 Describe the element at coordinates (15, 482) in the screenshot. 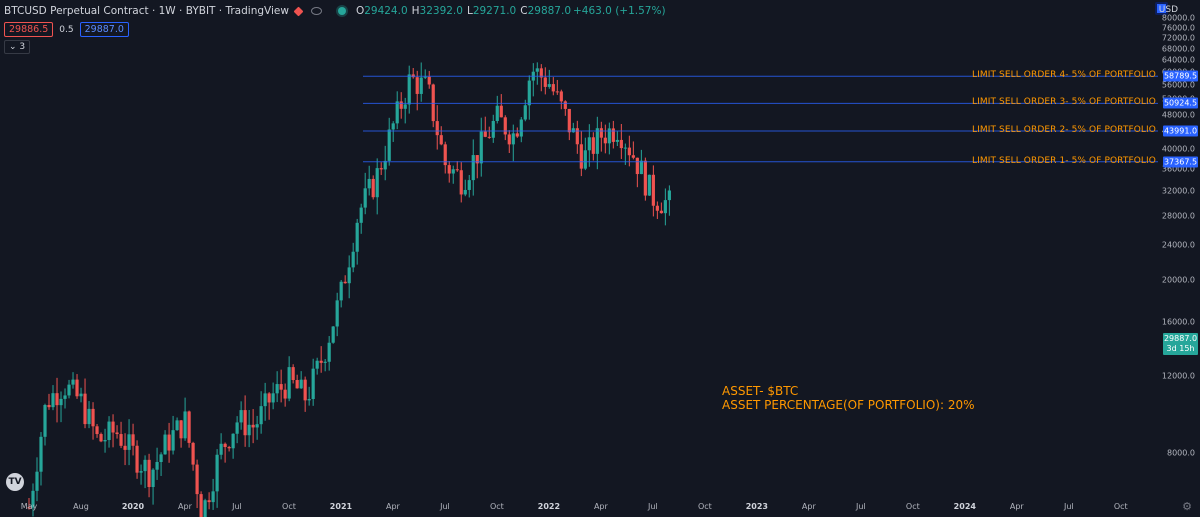

I see `tradingview-logo: TV` at that location.